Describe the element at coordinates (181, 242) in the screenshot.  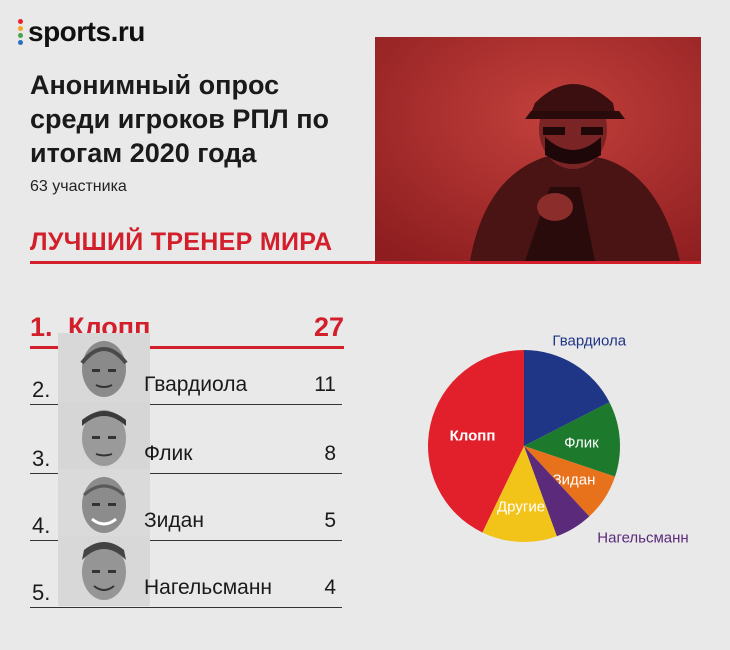
I see `section-title: ЛУЧШИЙ ТРЕНЕР МИРА` at that location.